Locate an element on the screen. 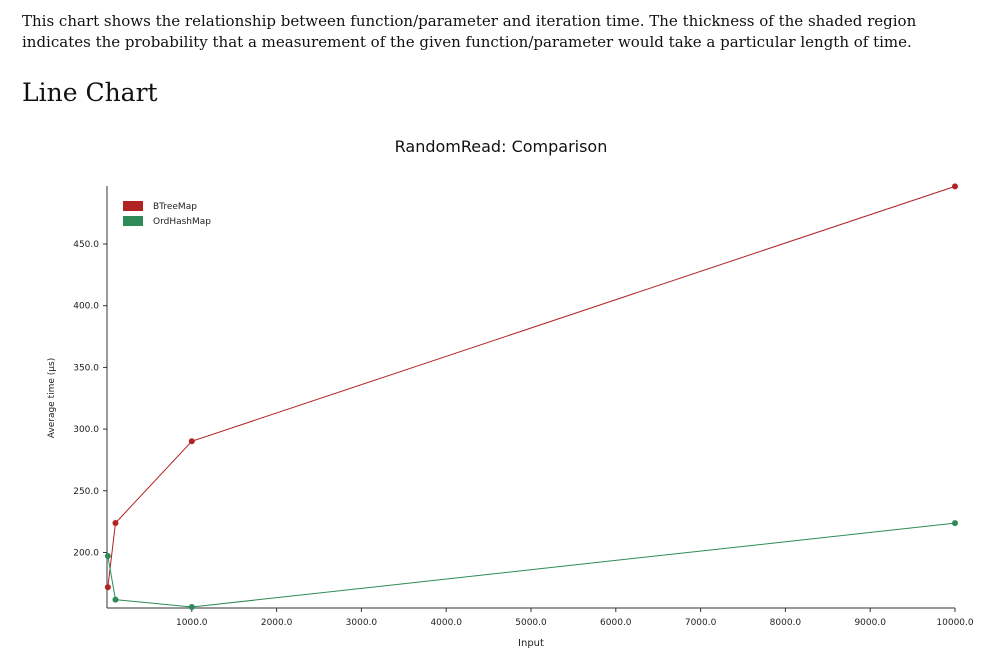  x-tick-label: 9000.0 is located at coordinates (870, 623).